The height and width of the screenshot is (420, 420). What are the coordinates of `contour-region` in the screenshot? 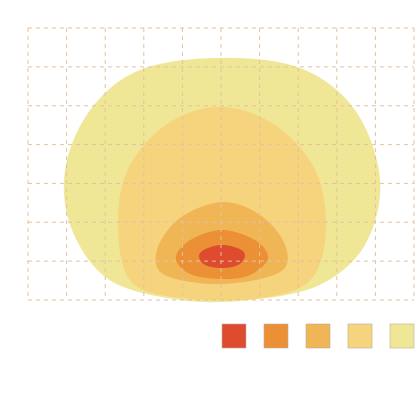 It's located at (221, 256).